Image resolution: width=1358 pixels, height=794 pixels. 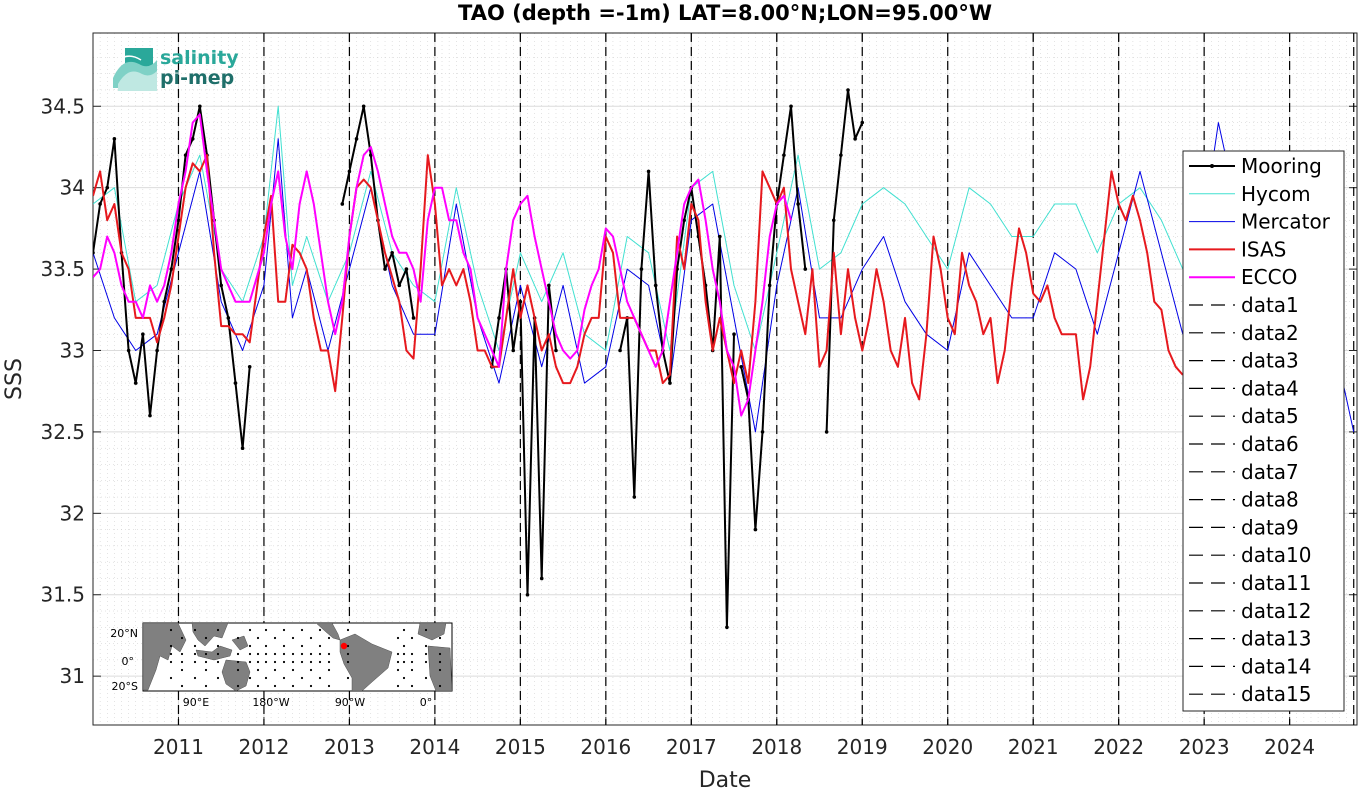 I want to click on x-tick-label: 2024, so click(x=1289, y=747).